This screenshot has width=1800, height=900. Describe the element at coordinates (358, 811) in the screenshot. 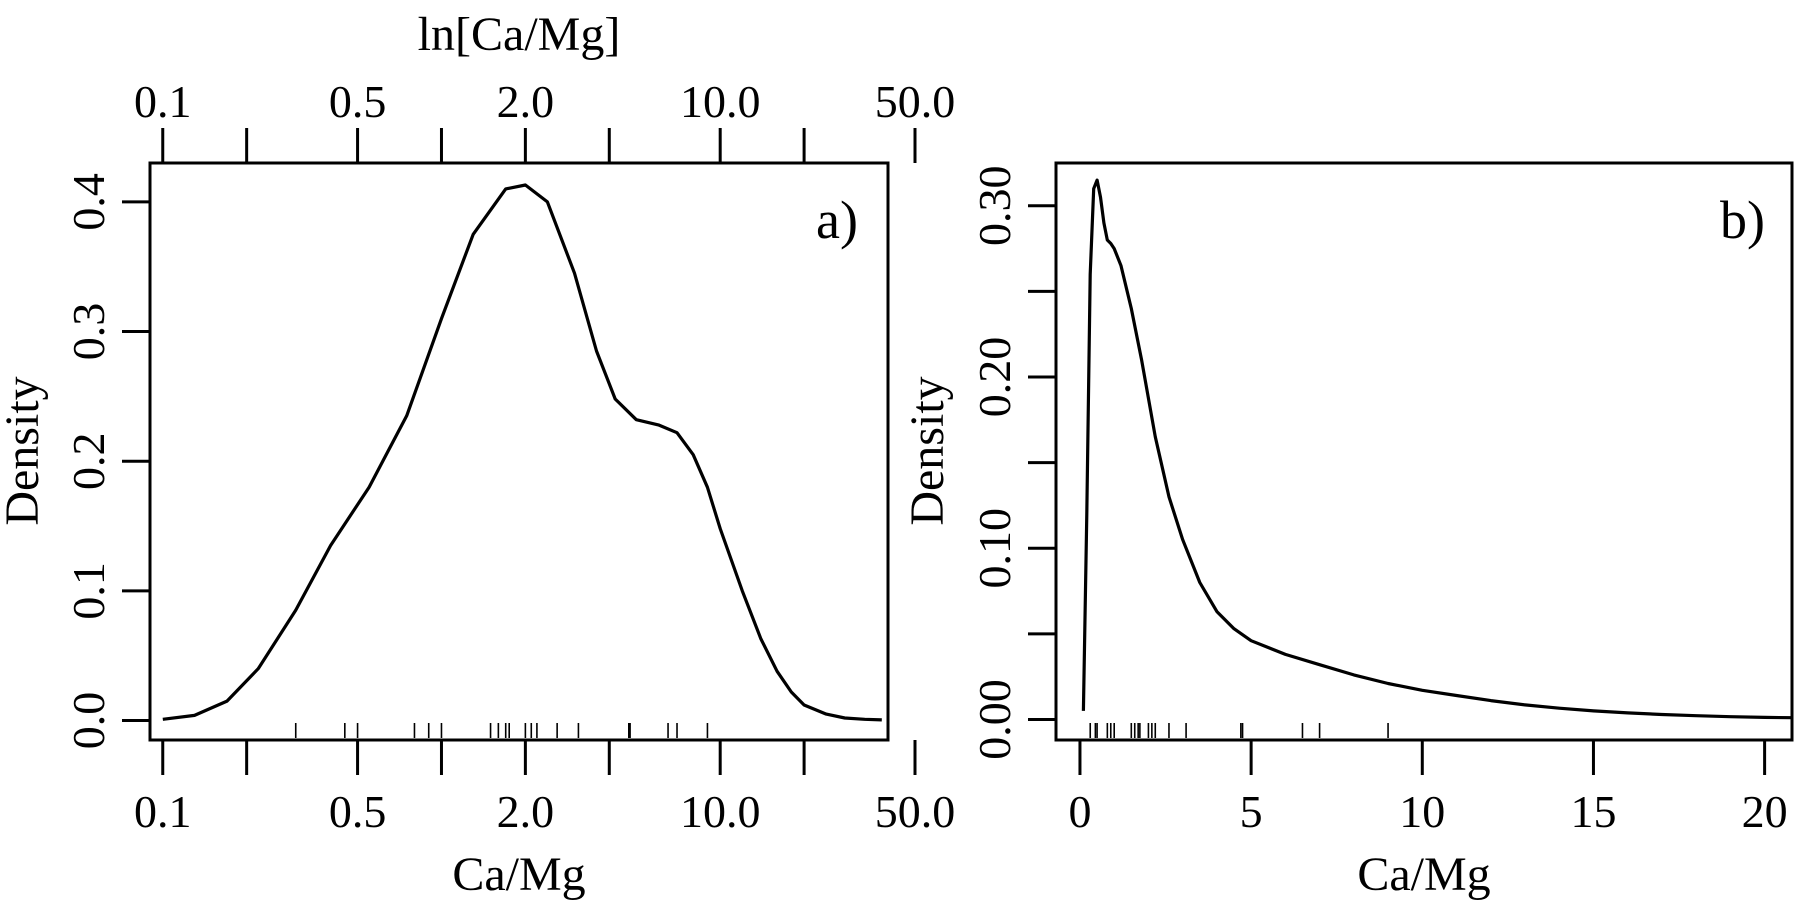

I see `x-tick-label-a: 0.5` at that location.